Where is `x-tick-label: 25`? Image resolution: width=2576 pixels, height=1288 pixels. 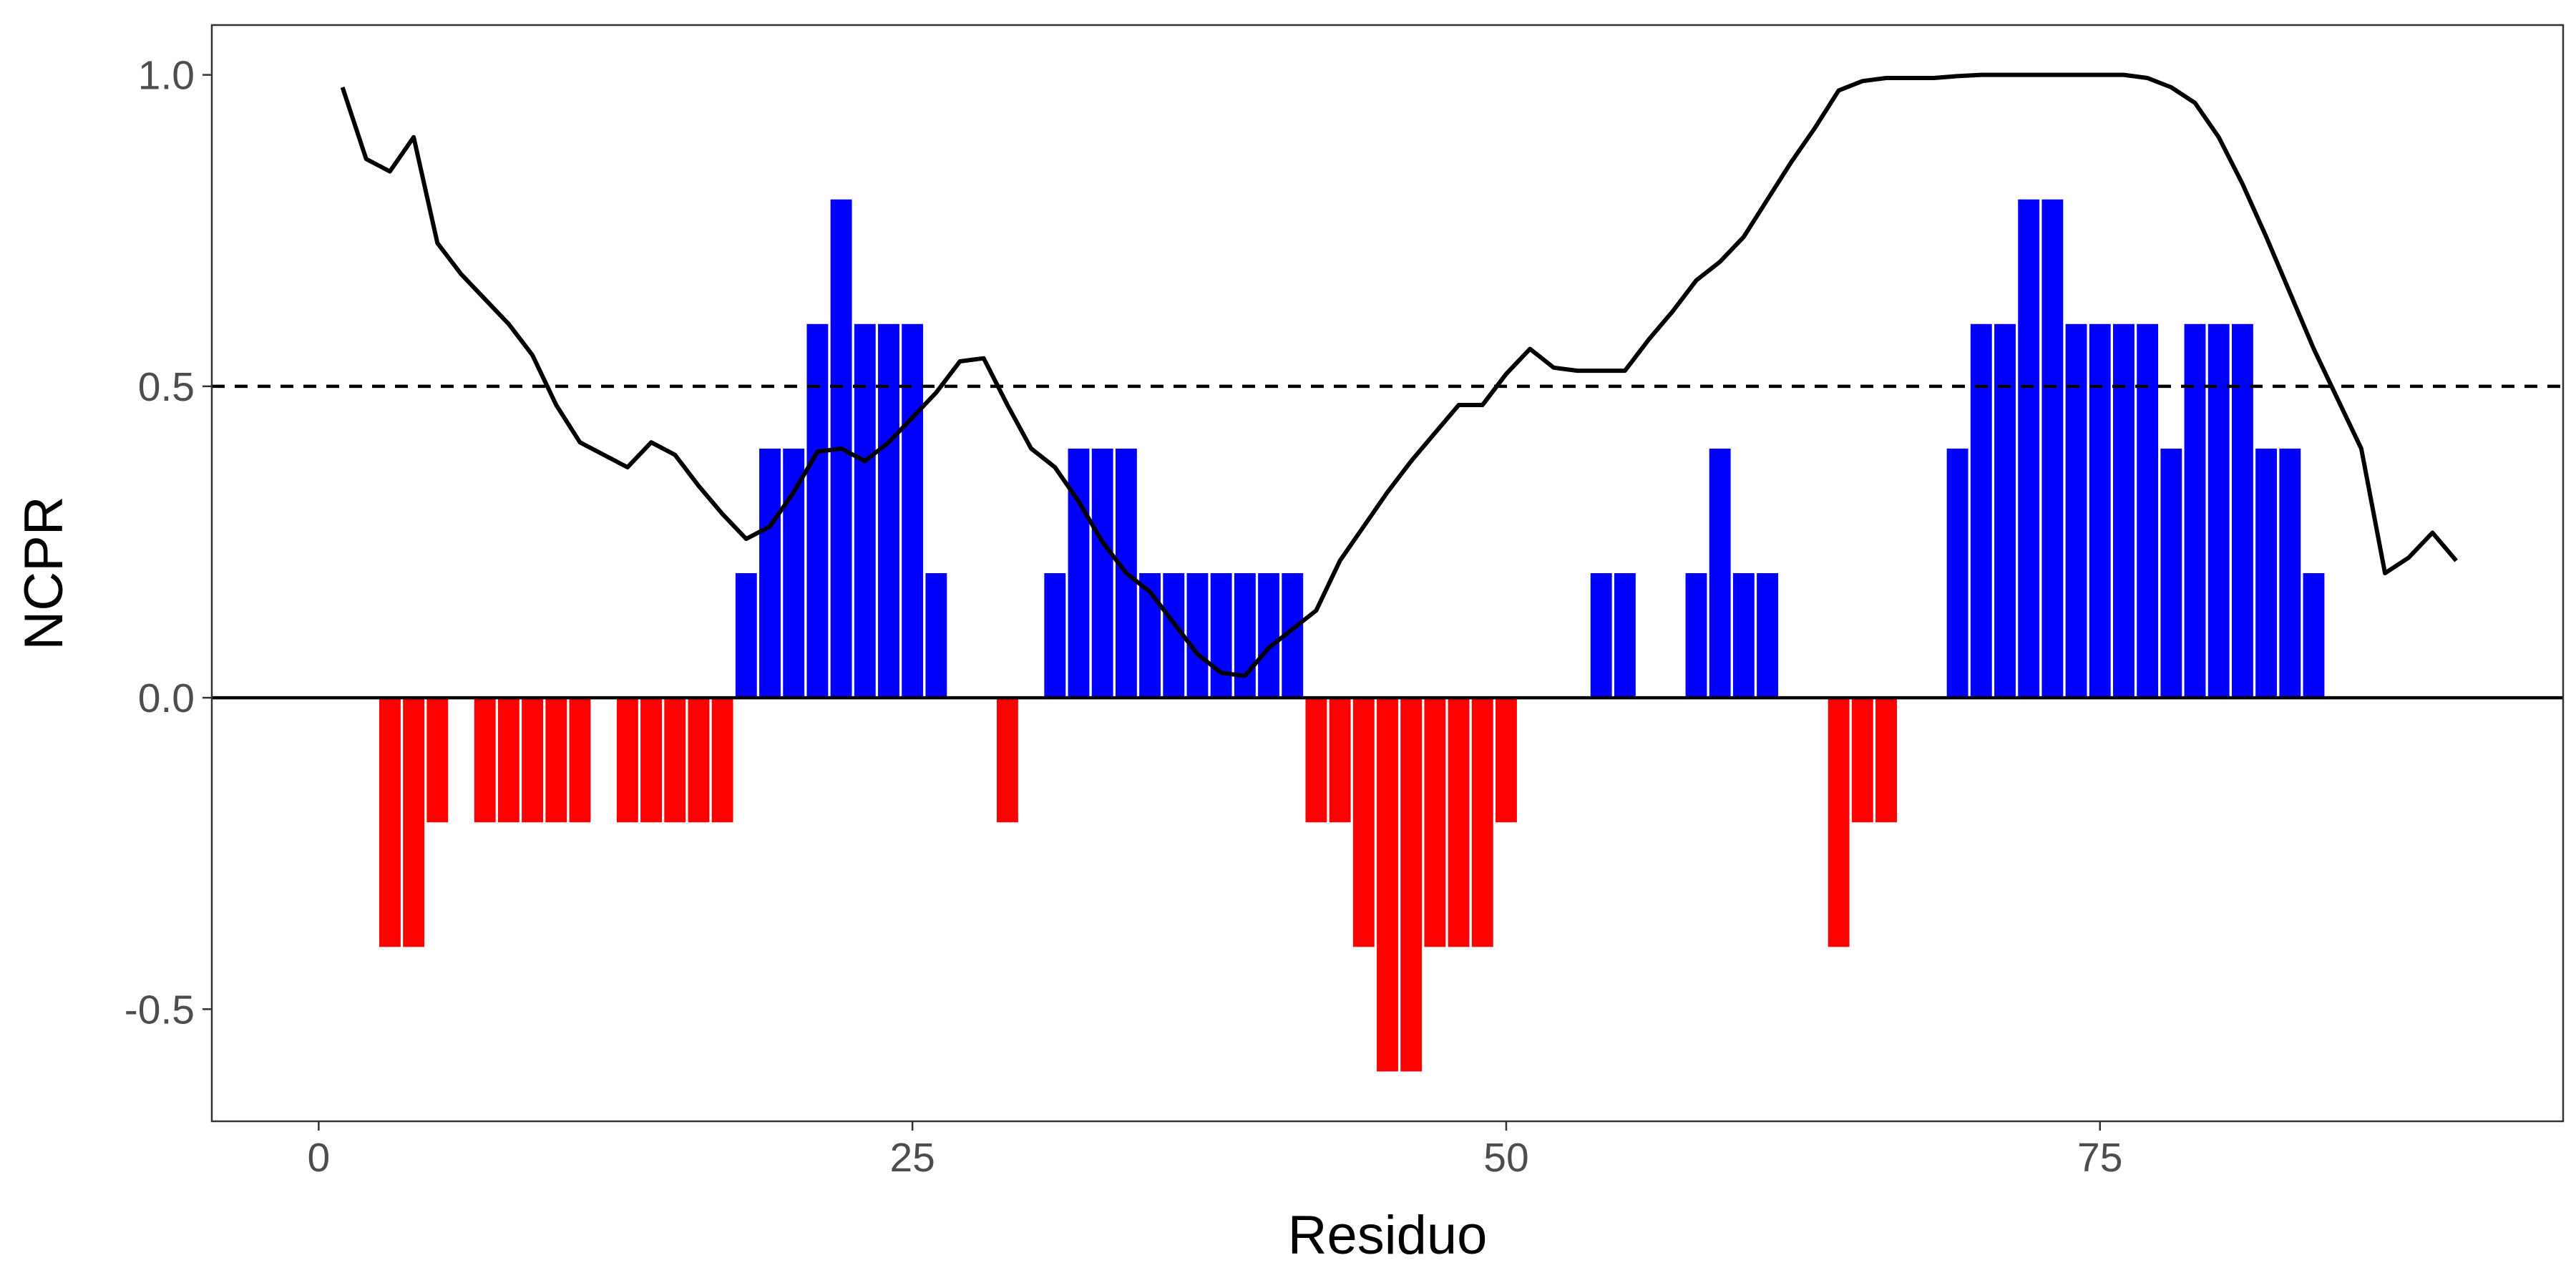
x-tick-label: 25 is located at coordinates (912, 1158).